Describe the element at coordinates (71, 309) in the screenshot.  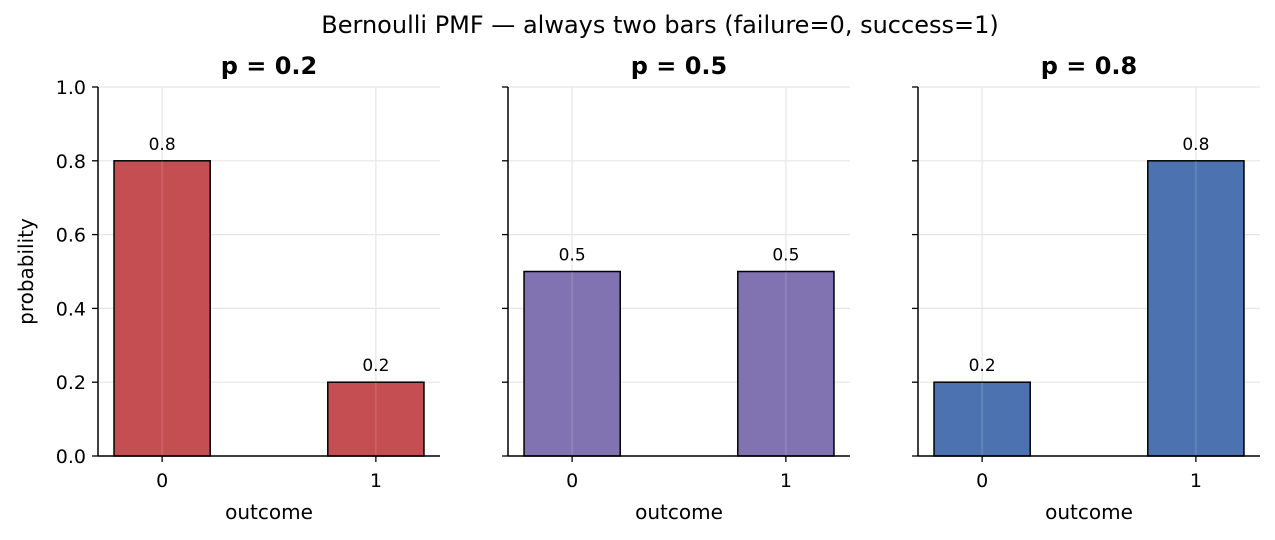
I see `y-tick-label: 0.4` at that location.